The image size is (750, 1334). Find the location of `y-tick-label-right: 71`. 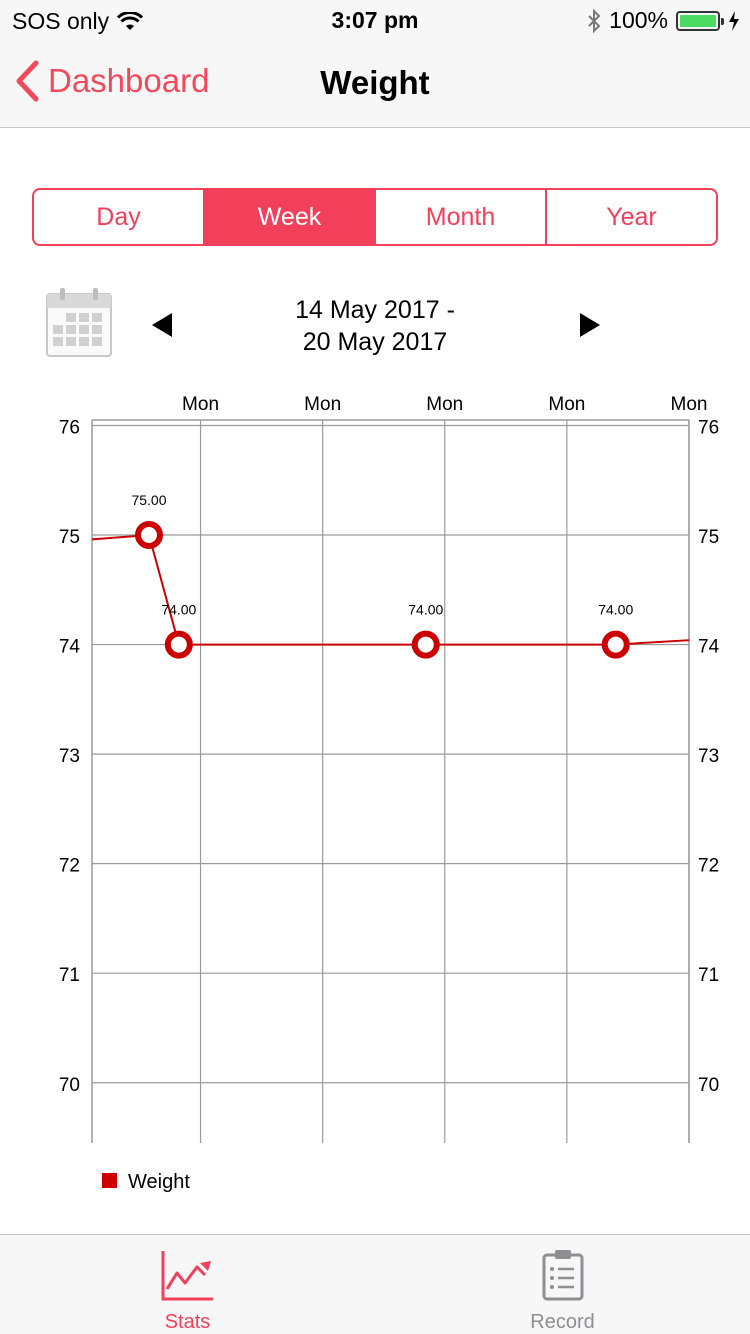

y-tick-label-right: 71 is located at coordinates (708, 975).